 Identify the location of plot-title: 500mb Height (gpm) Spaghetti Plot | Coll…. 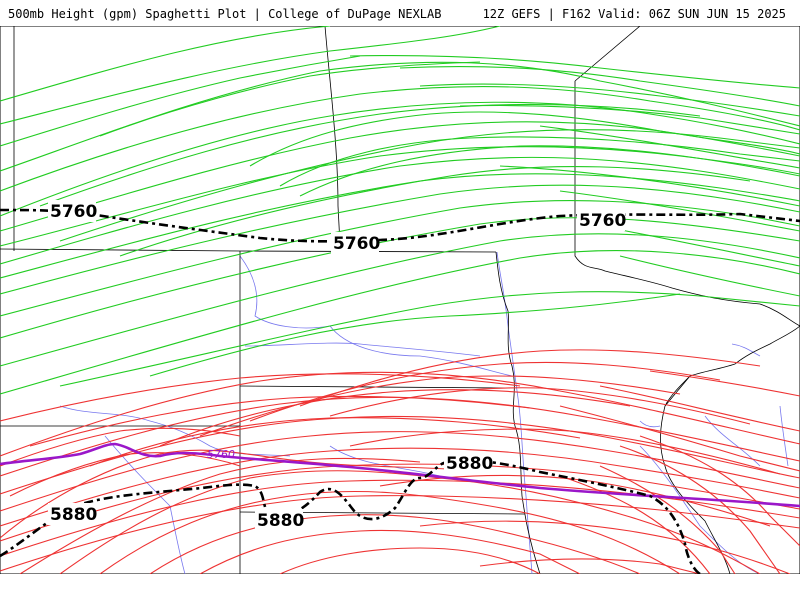
(225, 14).